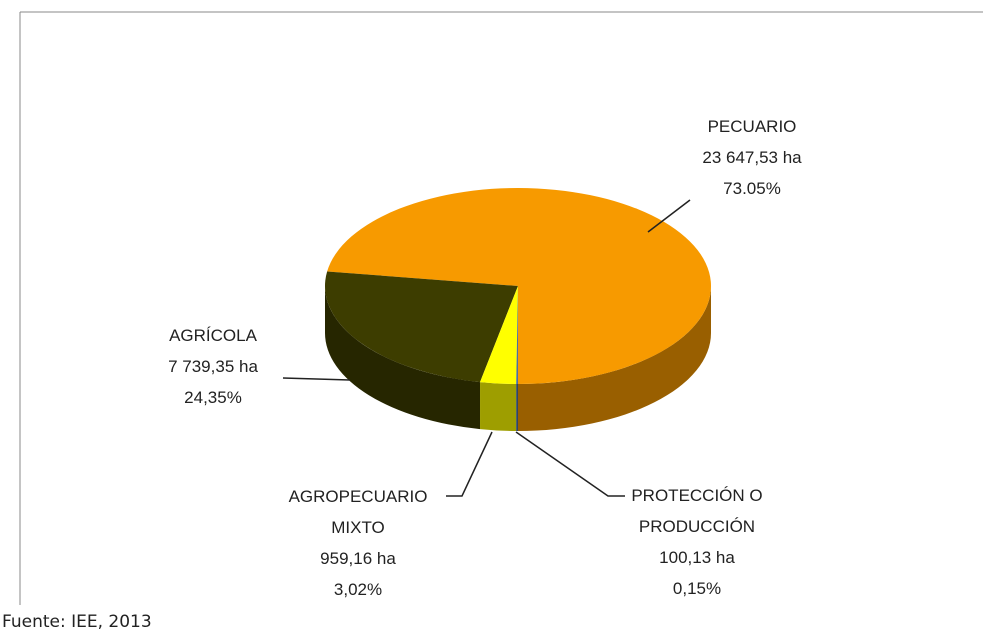  Describe the element at coordinates (752, 188) in the screenshot. I see `value-label: 73.05%` at that location.